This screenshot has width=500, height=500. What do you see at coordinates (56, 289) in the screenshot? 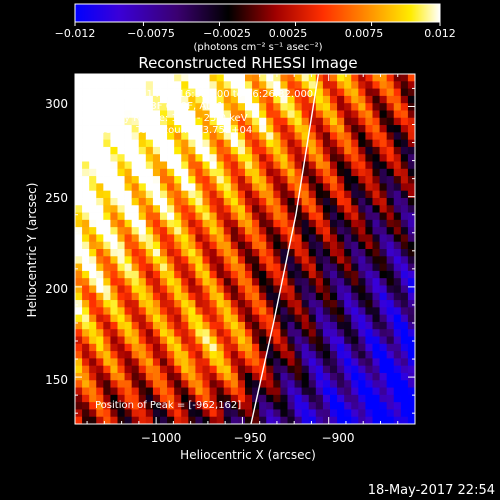
I see `y-tick-label: 200` at bounding box center [56, 289].